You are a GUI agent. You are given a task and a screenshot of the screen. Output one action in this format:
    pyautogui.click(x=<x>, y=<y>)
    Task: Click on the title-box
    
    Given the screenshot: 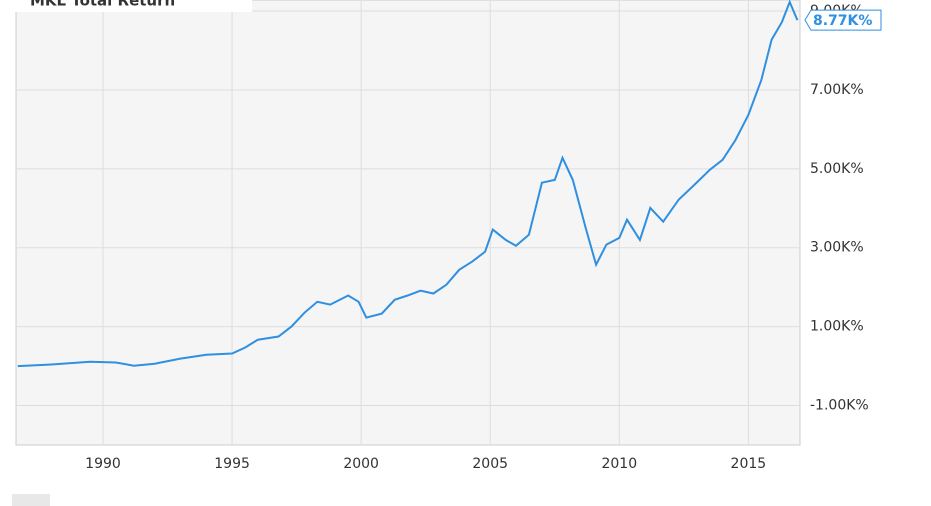 What is the action you would take?
    pyautogui.click(x=129, y=6)
    